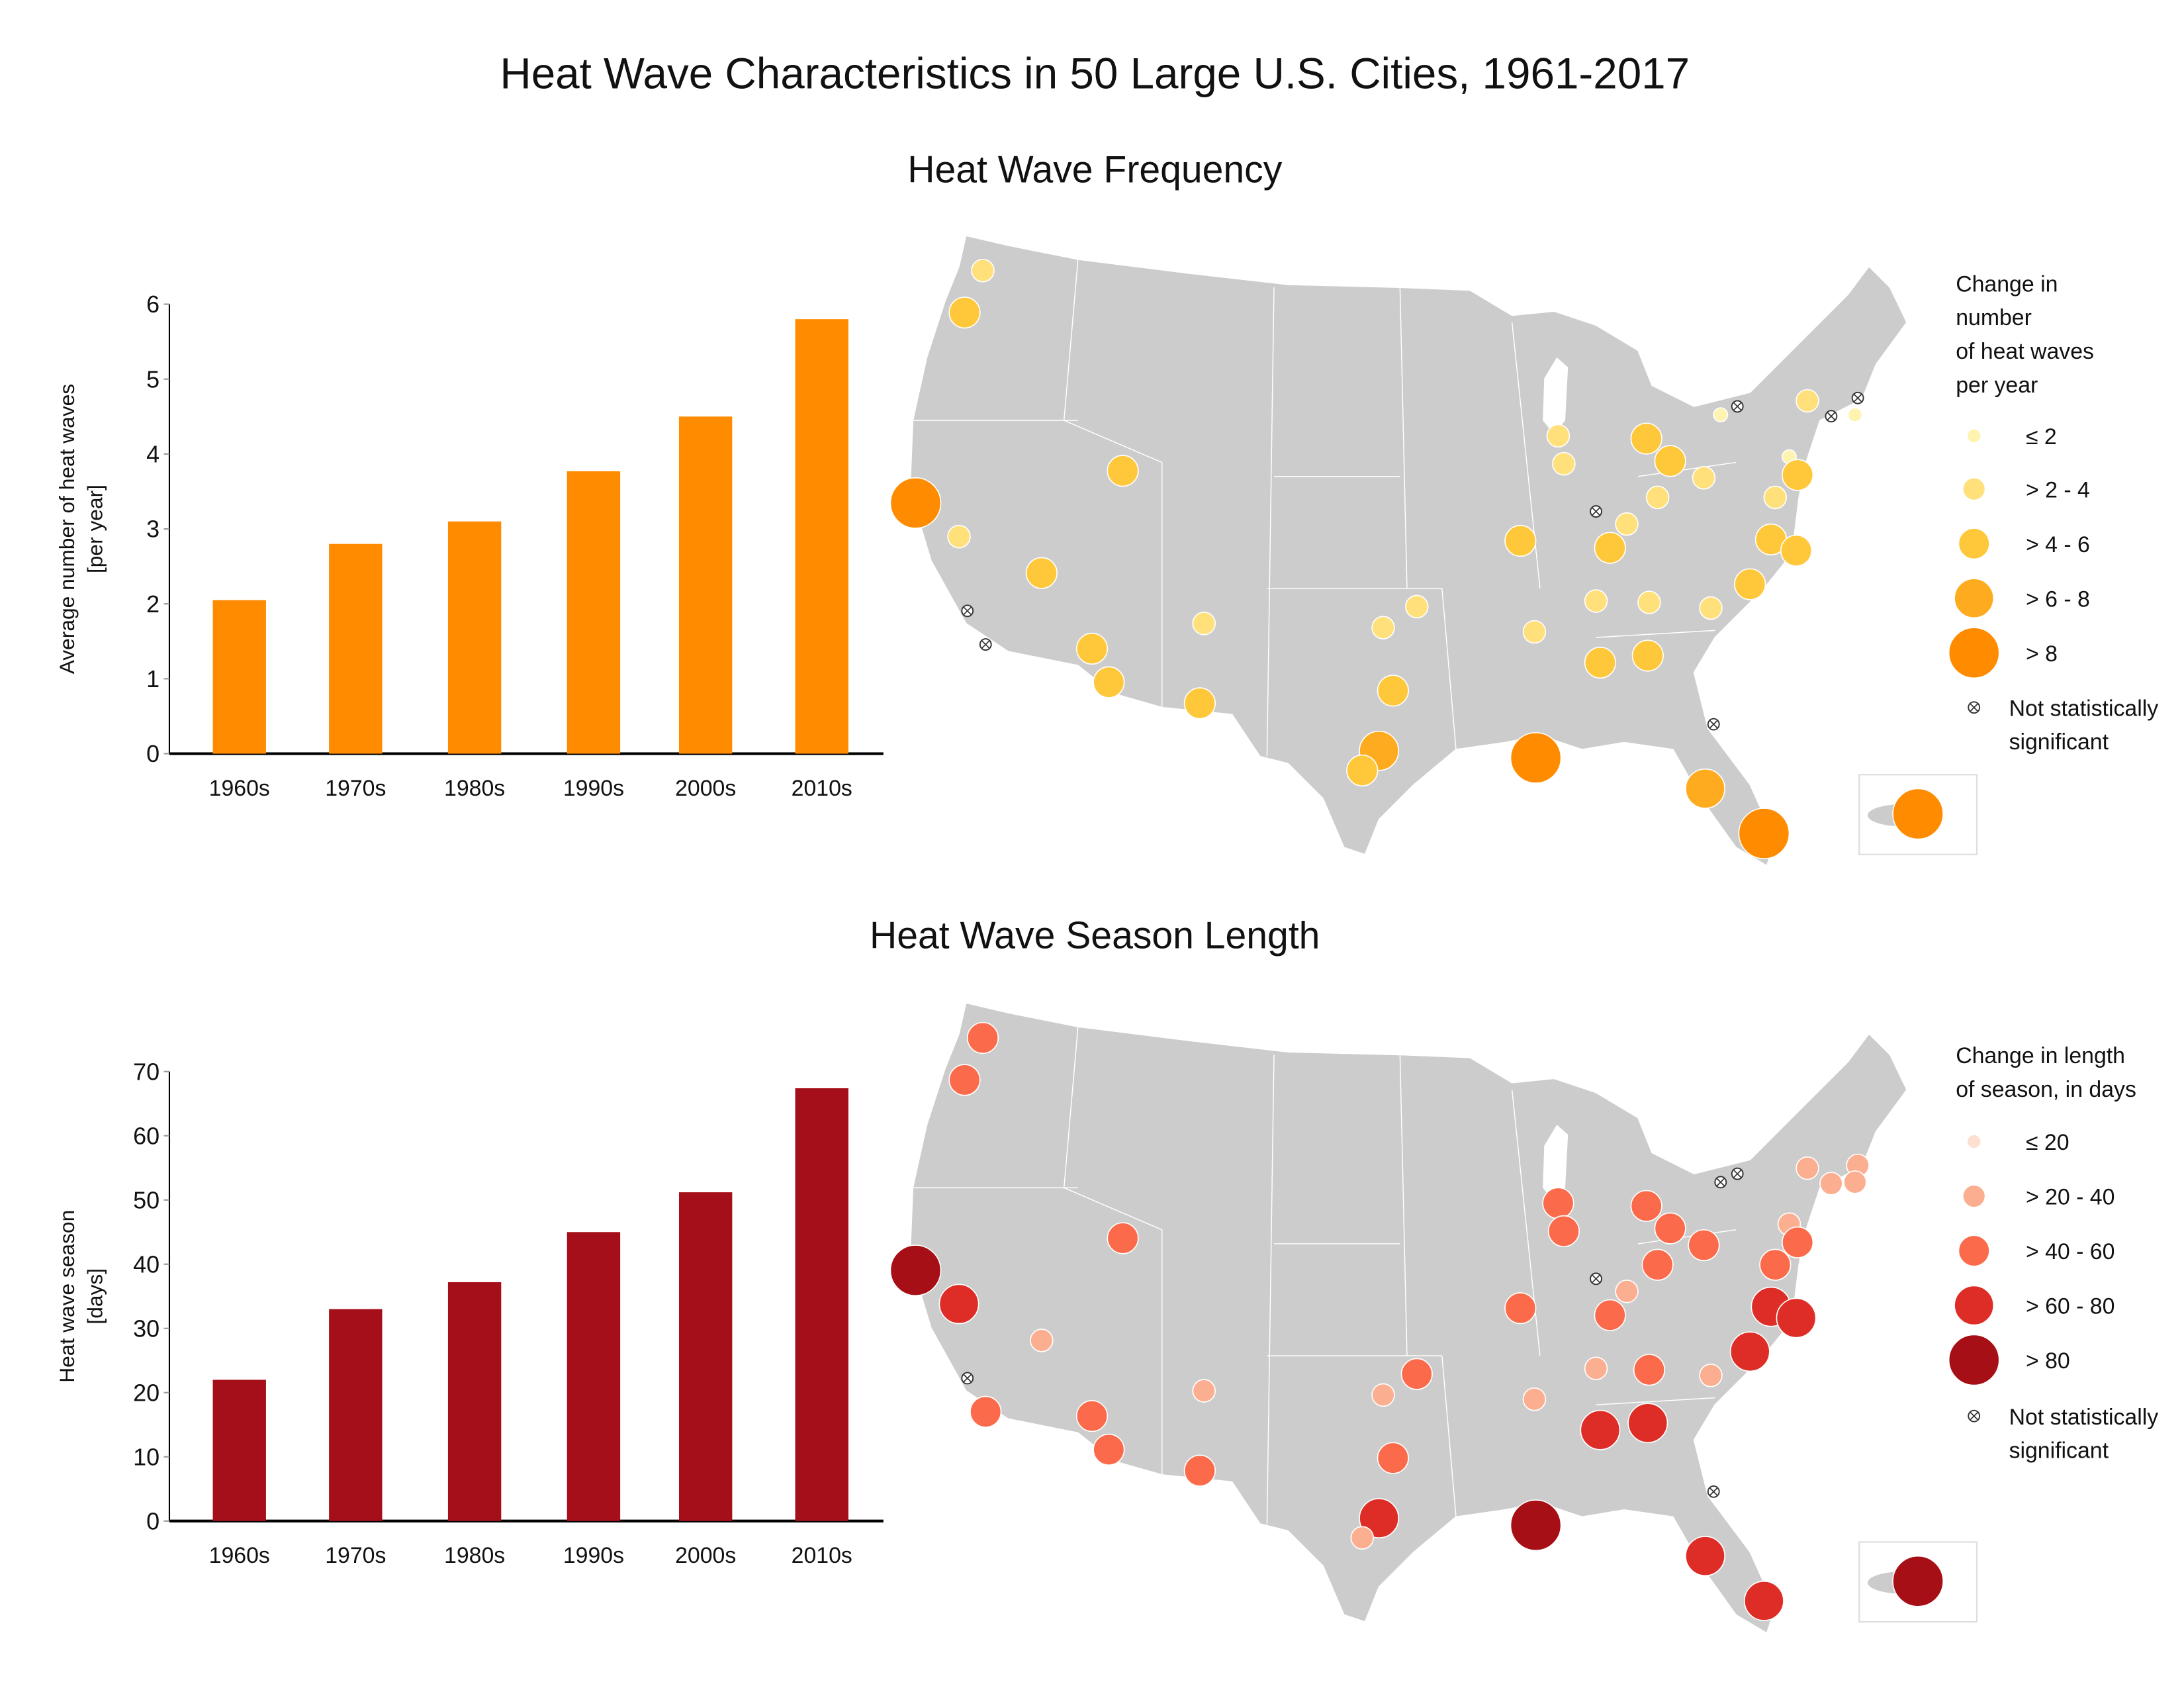 This screenshot has width=2184, height=1688. I want to click on bar-1970s, so click(356, 1415).